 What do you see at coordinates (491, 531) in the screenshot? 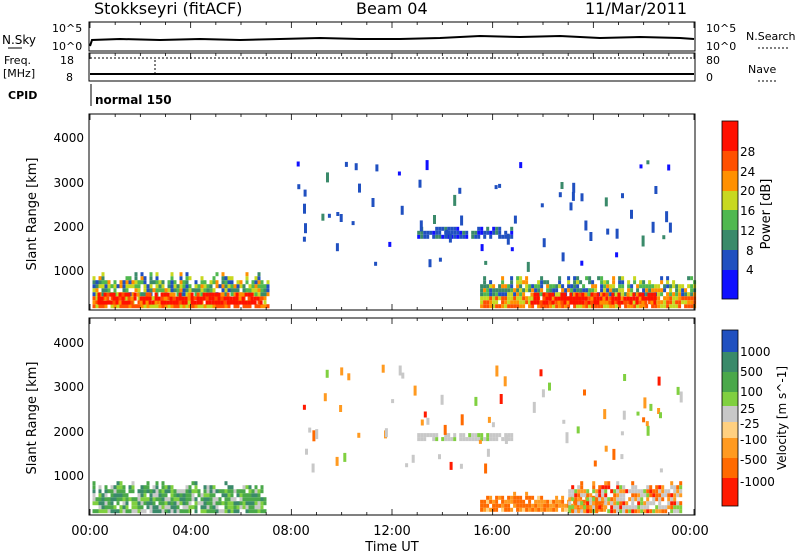
I see `xtick-1600: 16:00` at bounding box center [491, 531].